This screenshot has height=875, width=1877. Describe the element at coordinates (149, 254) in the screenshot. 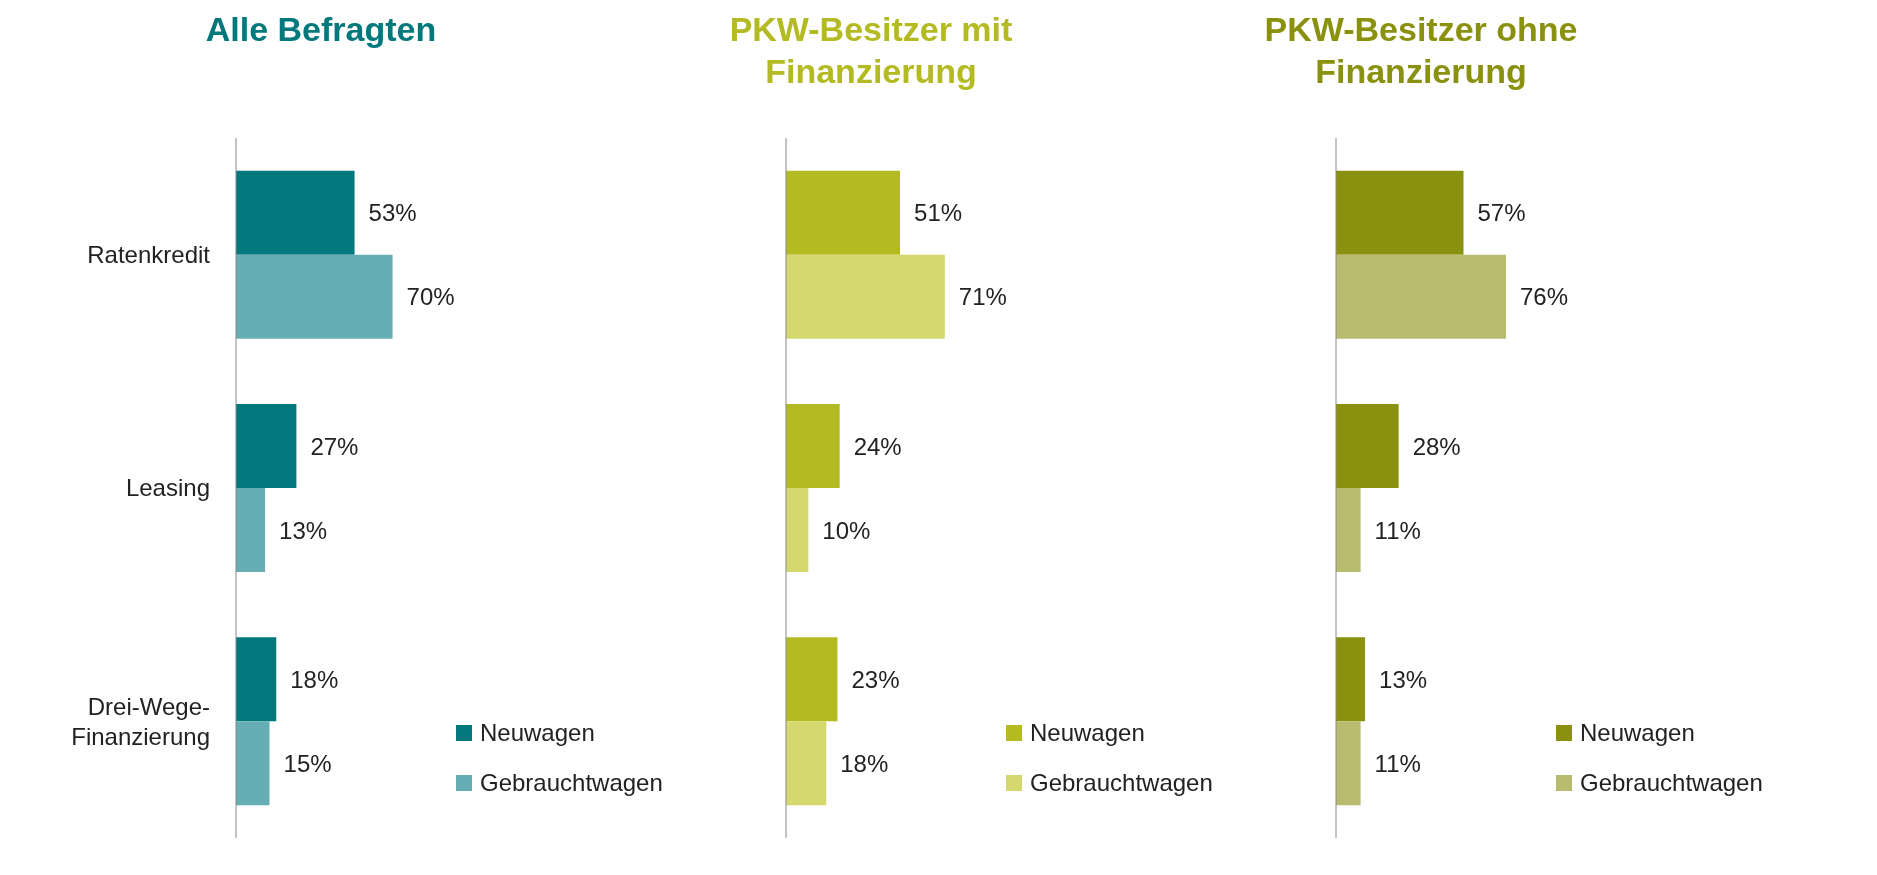

I see `y-tick-label: Ratenkredit` at that location.